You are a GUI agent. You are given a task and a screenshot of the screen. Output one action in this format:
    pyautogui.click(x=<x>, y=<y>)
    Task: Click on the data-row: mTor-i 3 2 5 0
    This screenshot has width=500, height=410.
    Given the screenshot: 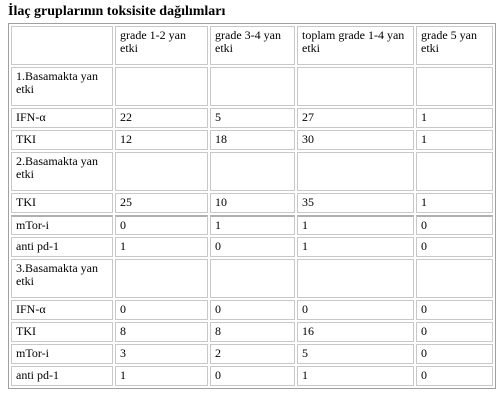 What is the action you would take?
    pyautogui.click(x=252, y=354)
    